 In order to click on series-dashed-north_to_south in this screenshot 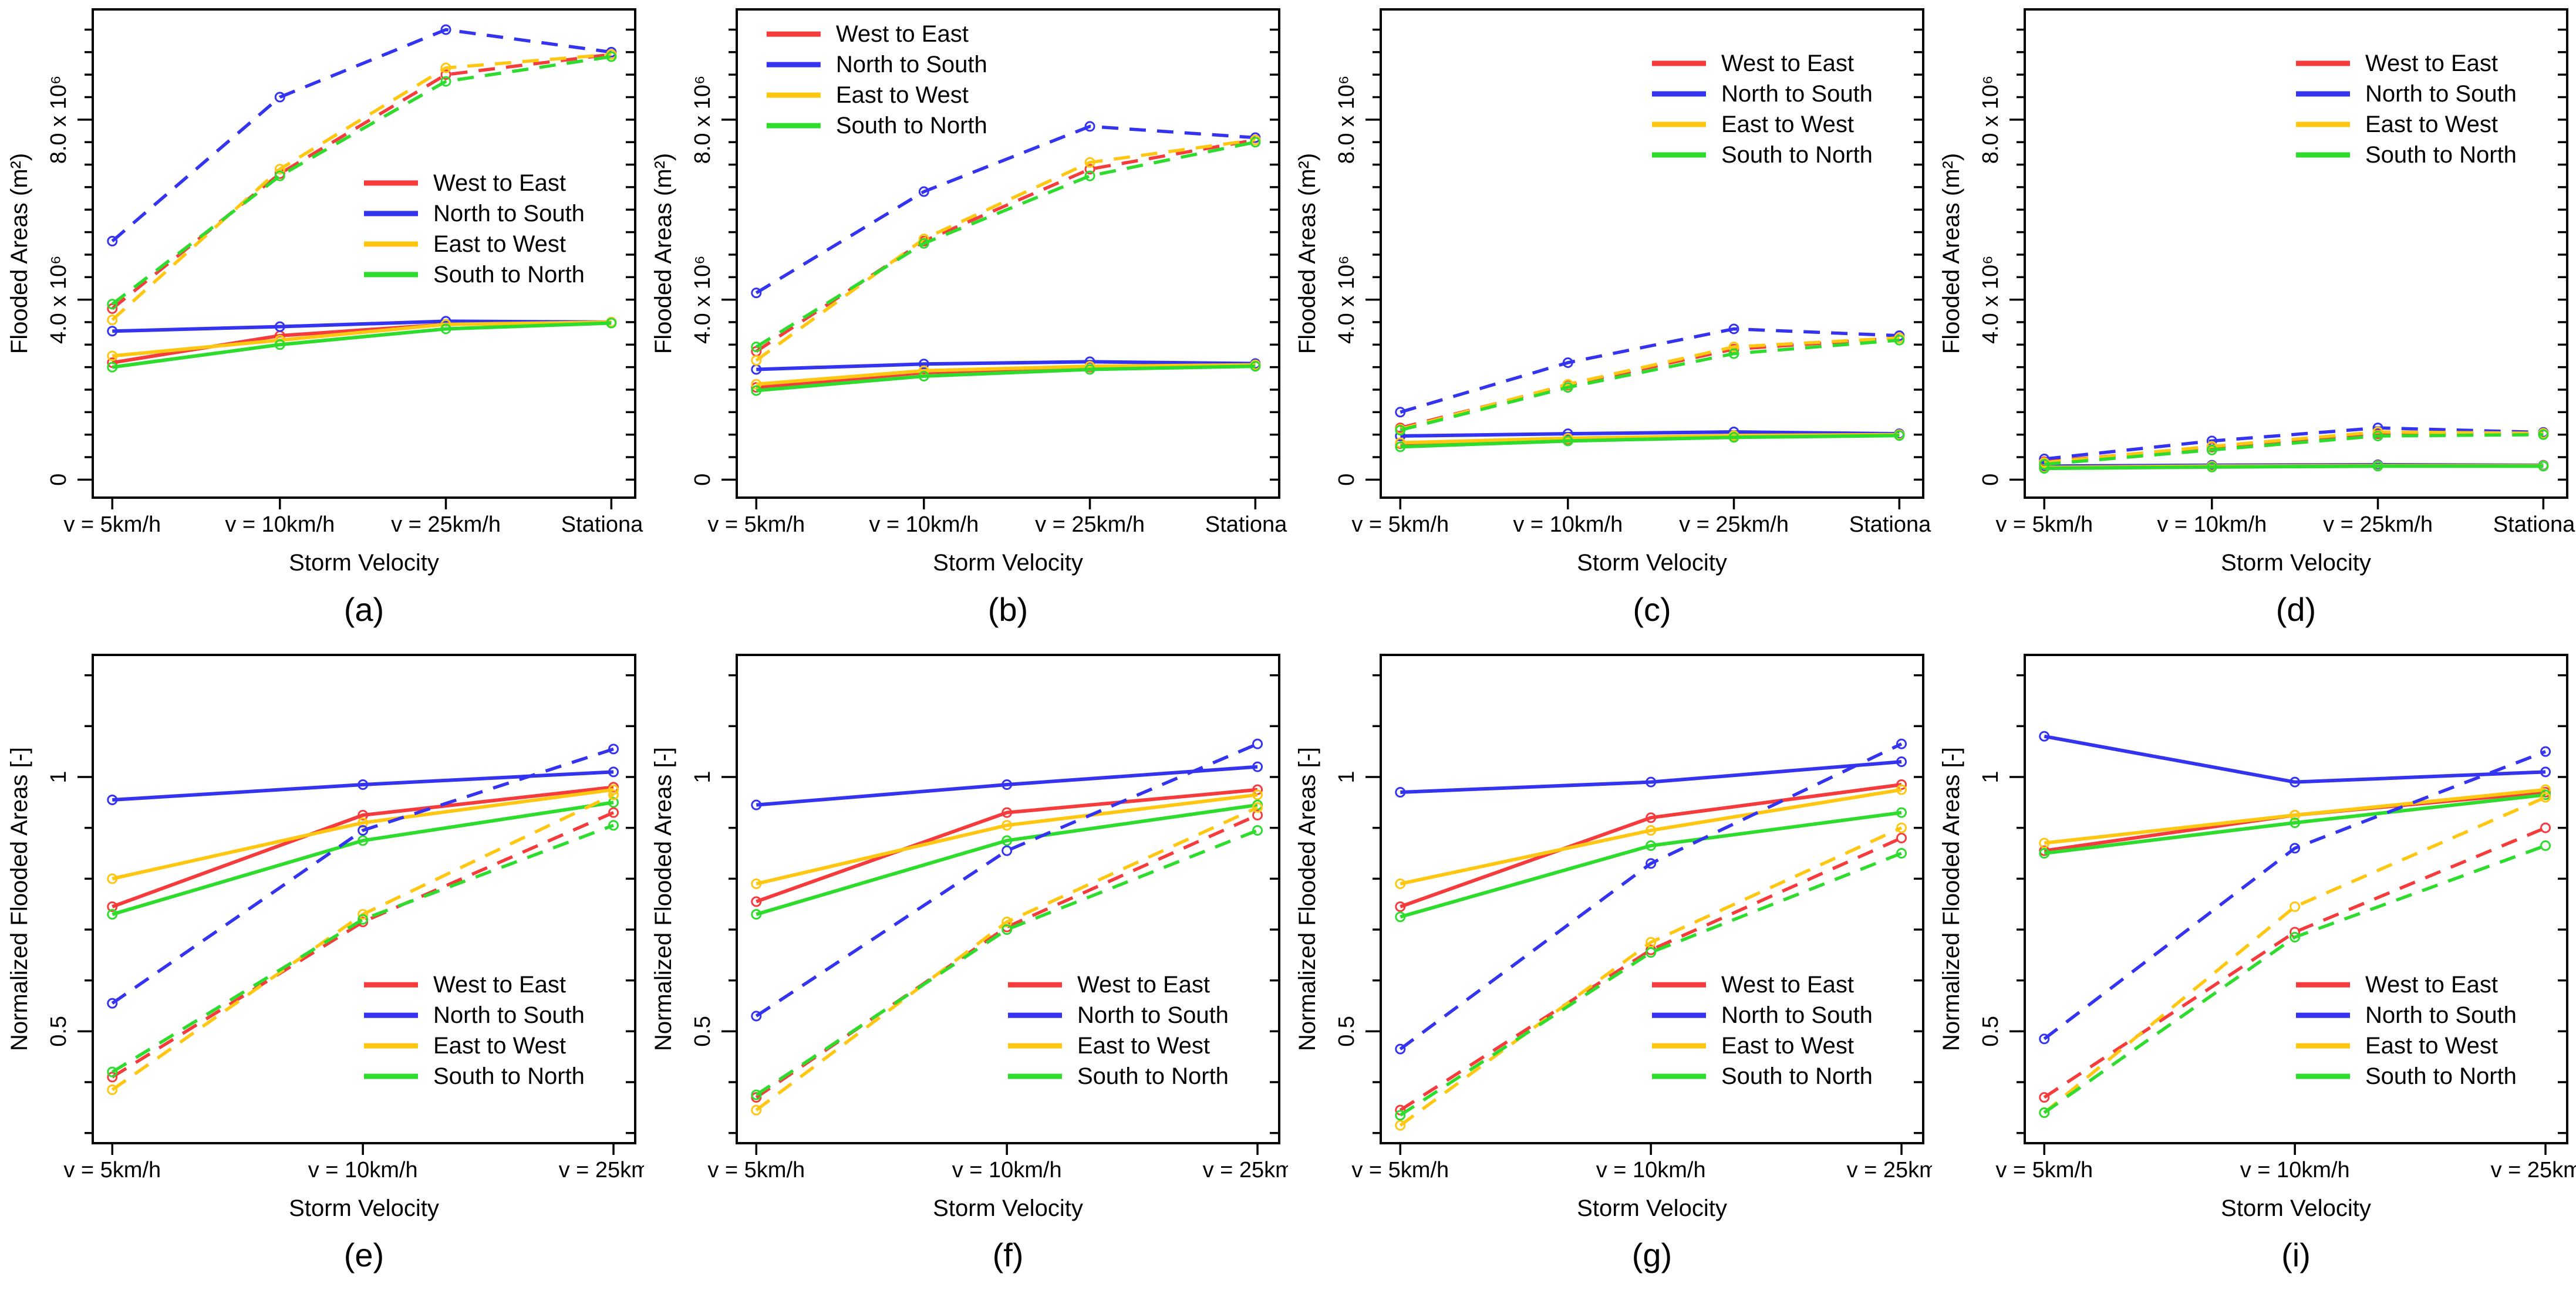, I will do `click(1650, 370)`.